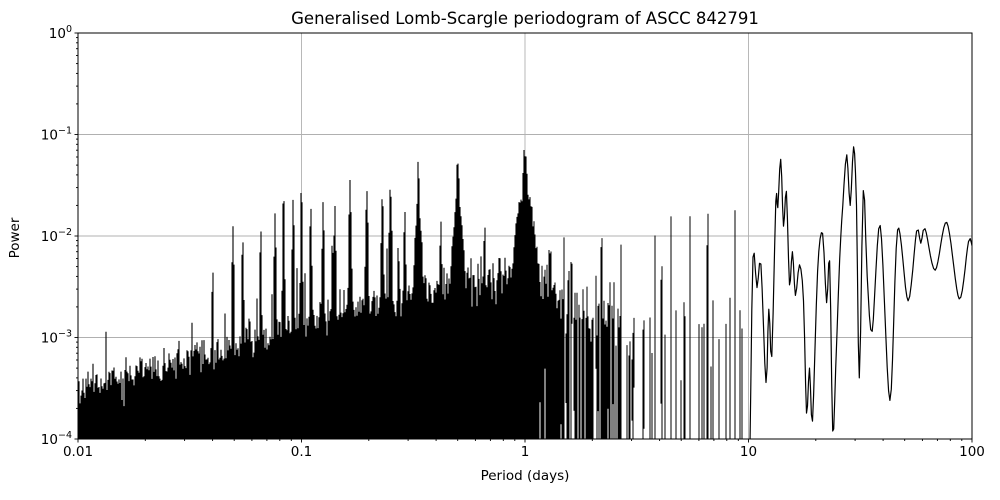  What do you see at coordinates (56, 338) in the screenshot?
I see `y-tick-label: 10⁻³` at bounding box center [56, 338].